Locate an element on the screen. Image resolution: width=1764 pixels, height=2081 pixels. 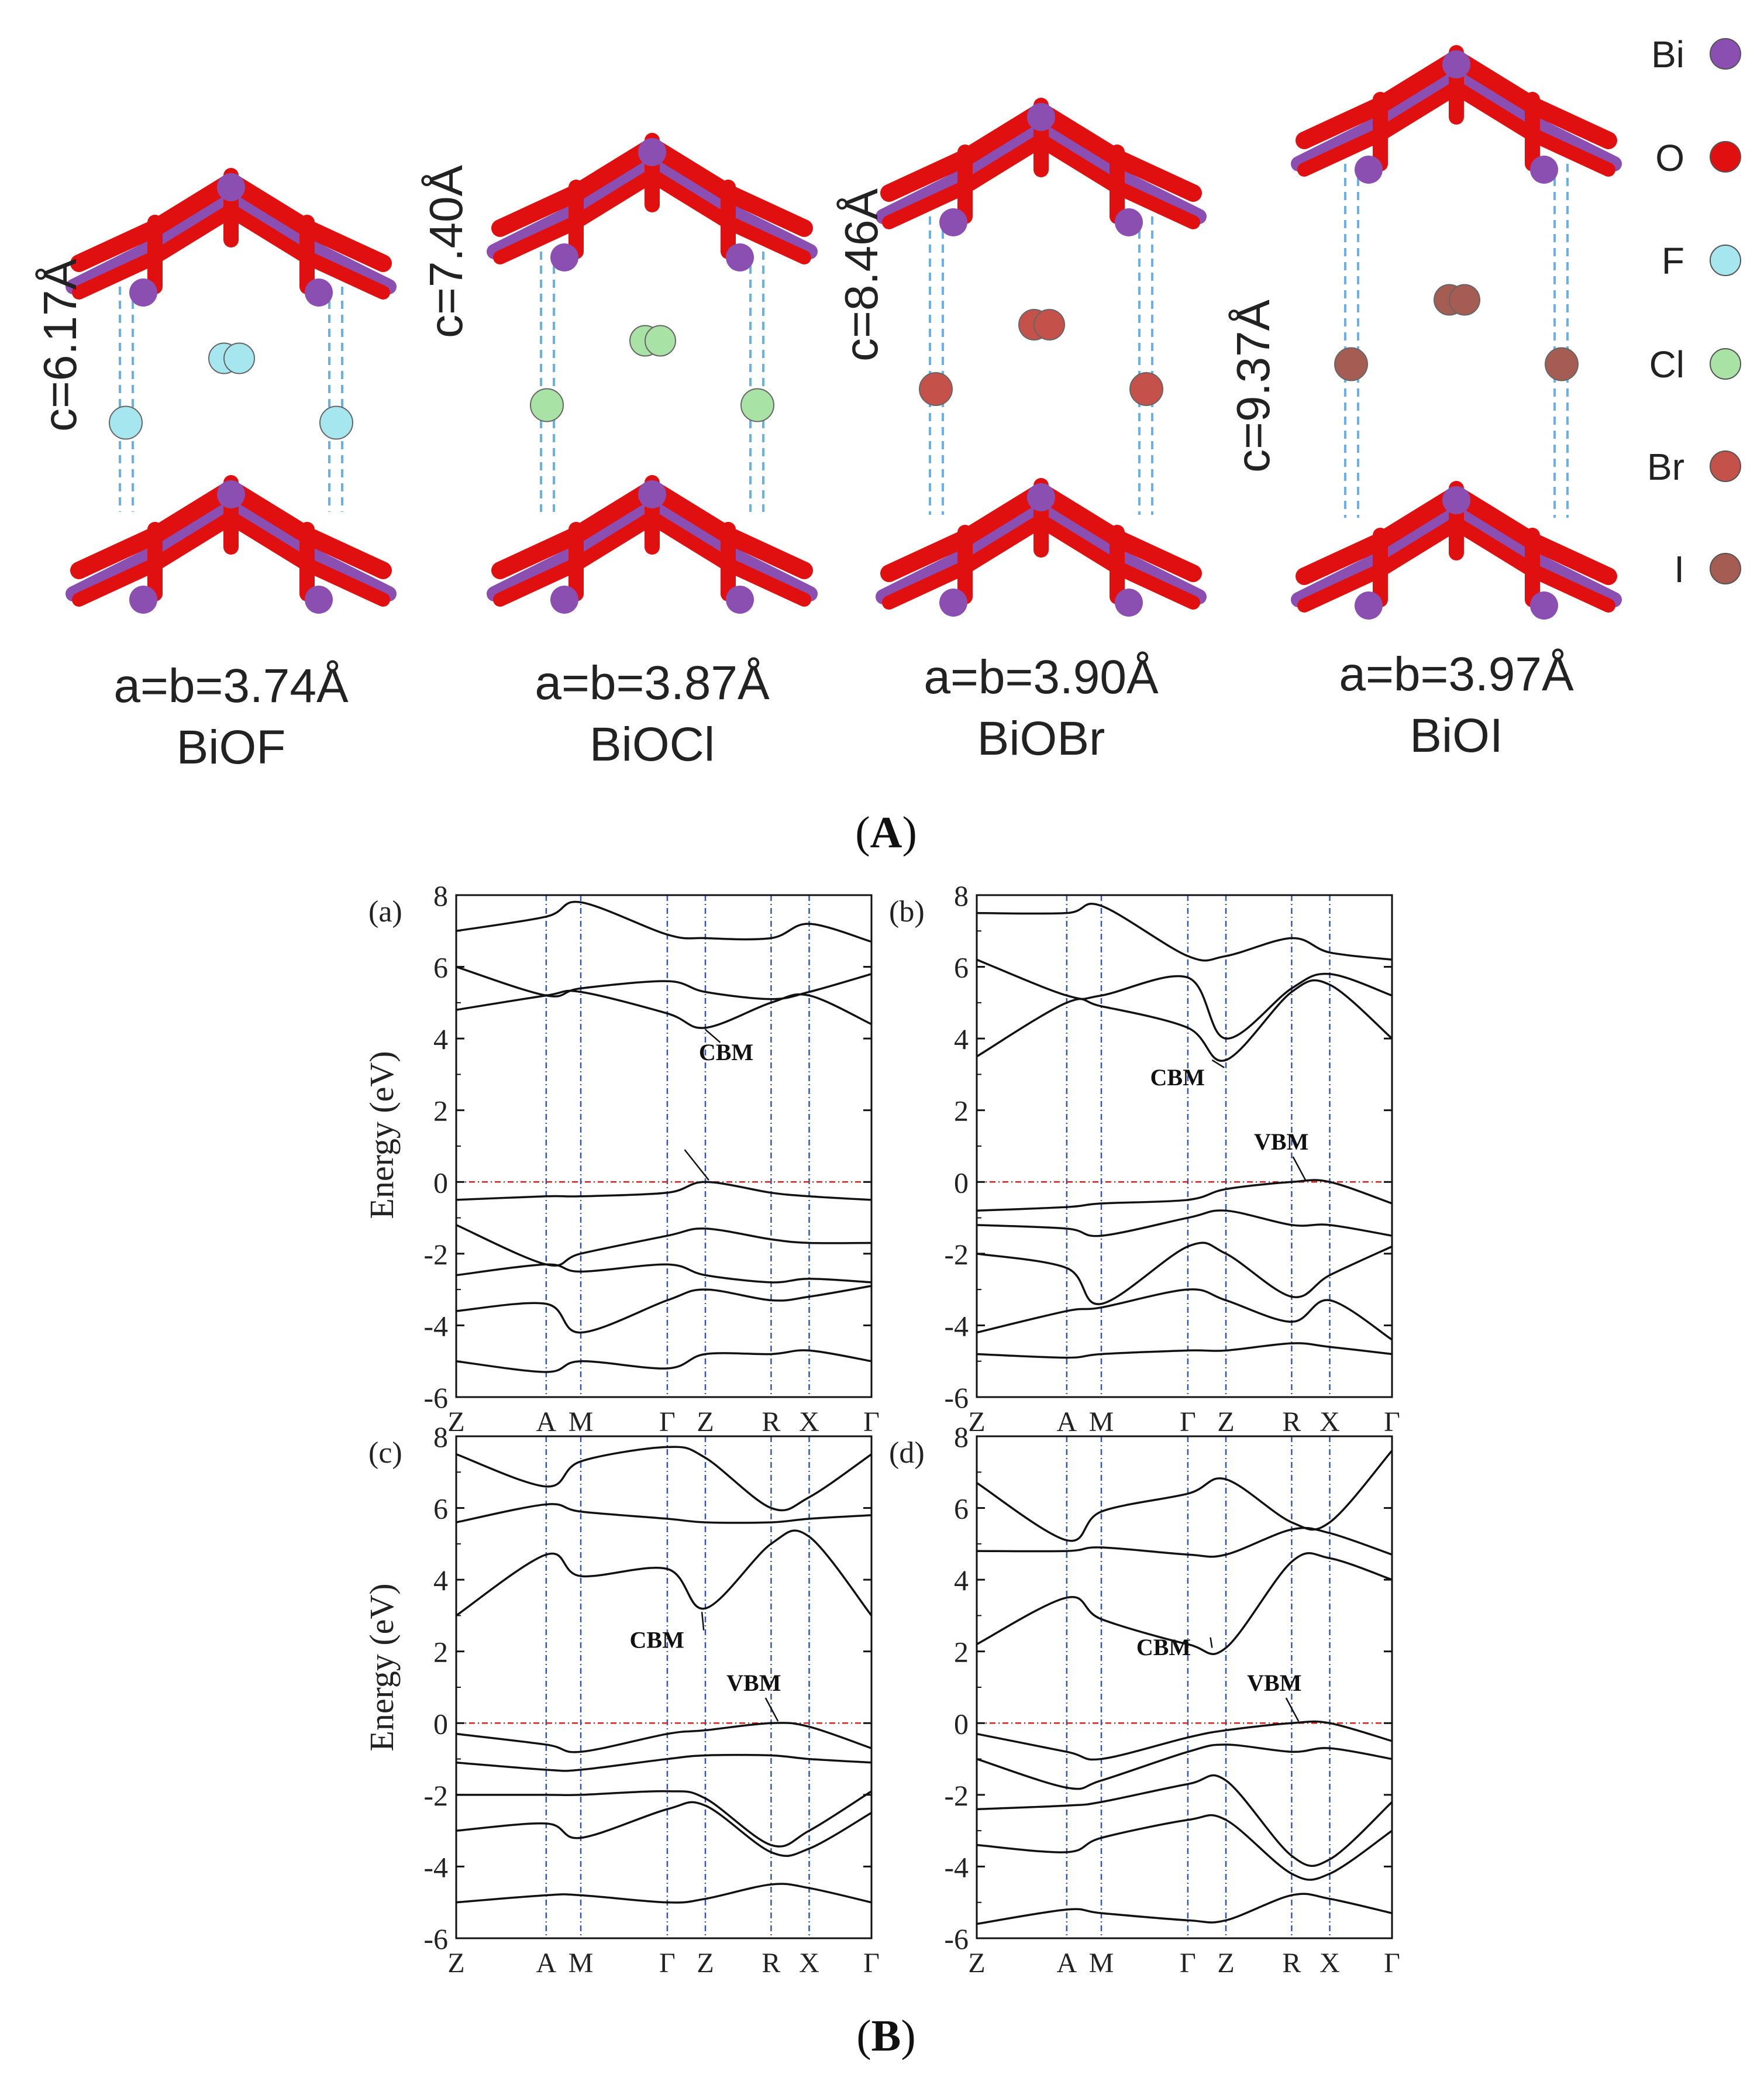
band-line-vb5 is located at coordinates (1184, 1909).